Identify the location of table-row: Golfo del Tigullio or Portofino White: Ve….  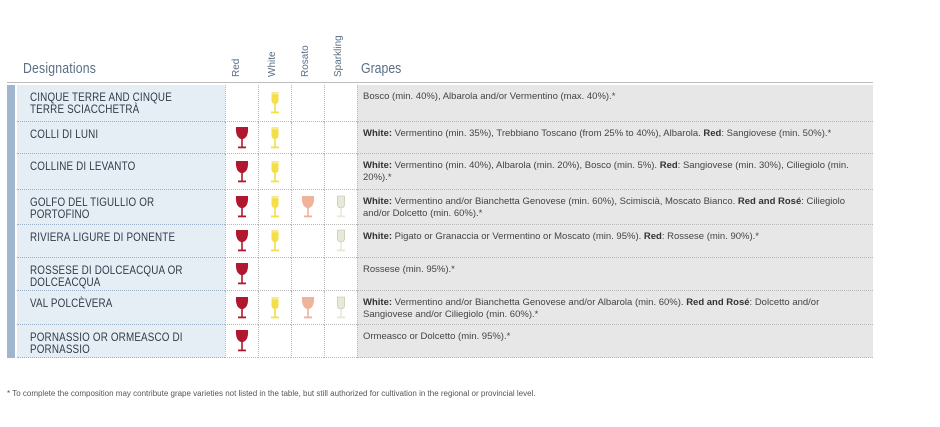
(440, 207).